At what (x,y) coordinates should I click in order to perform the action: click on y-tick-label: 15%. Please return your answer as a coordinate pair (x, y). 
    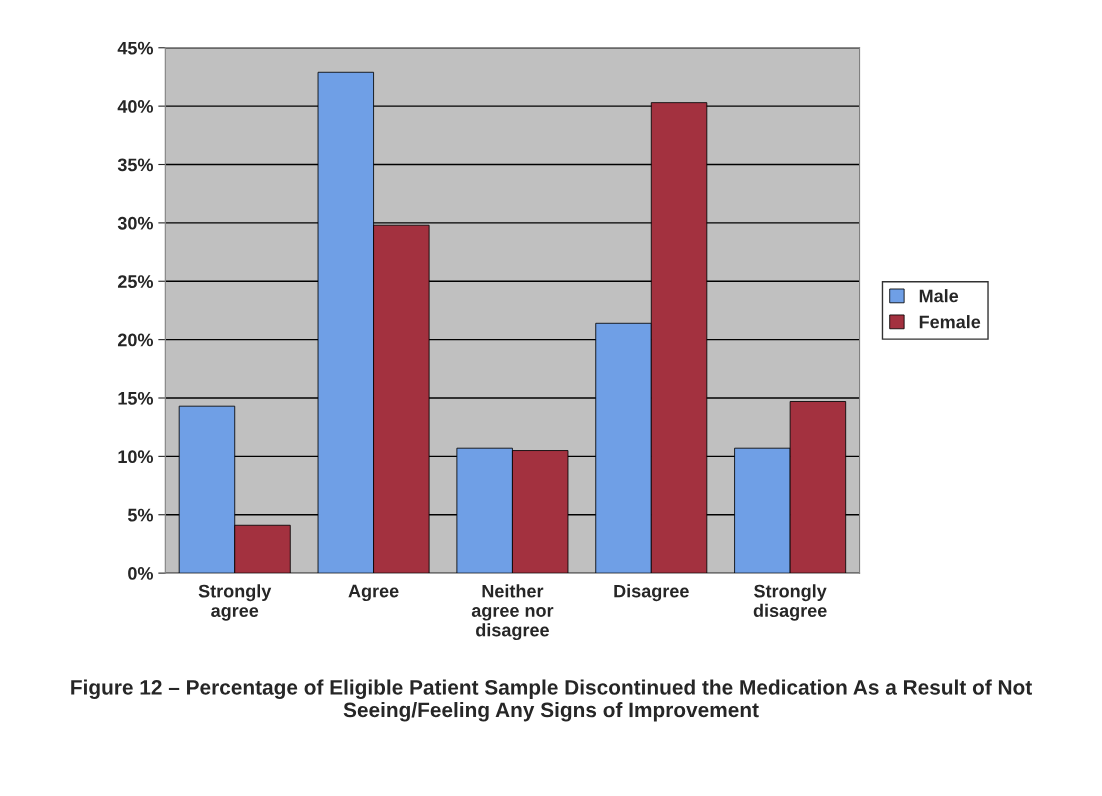
    Looking at the image, I should click on (136, 398).